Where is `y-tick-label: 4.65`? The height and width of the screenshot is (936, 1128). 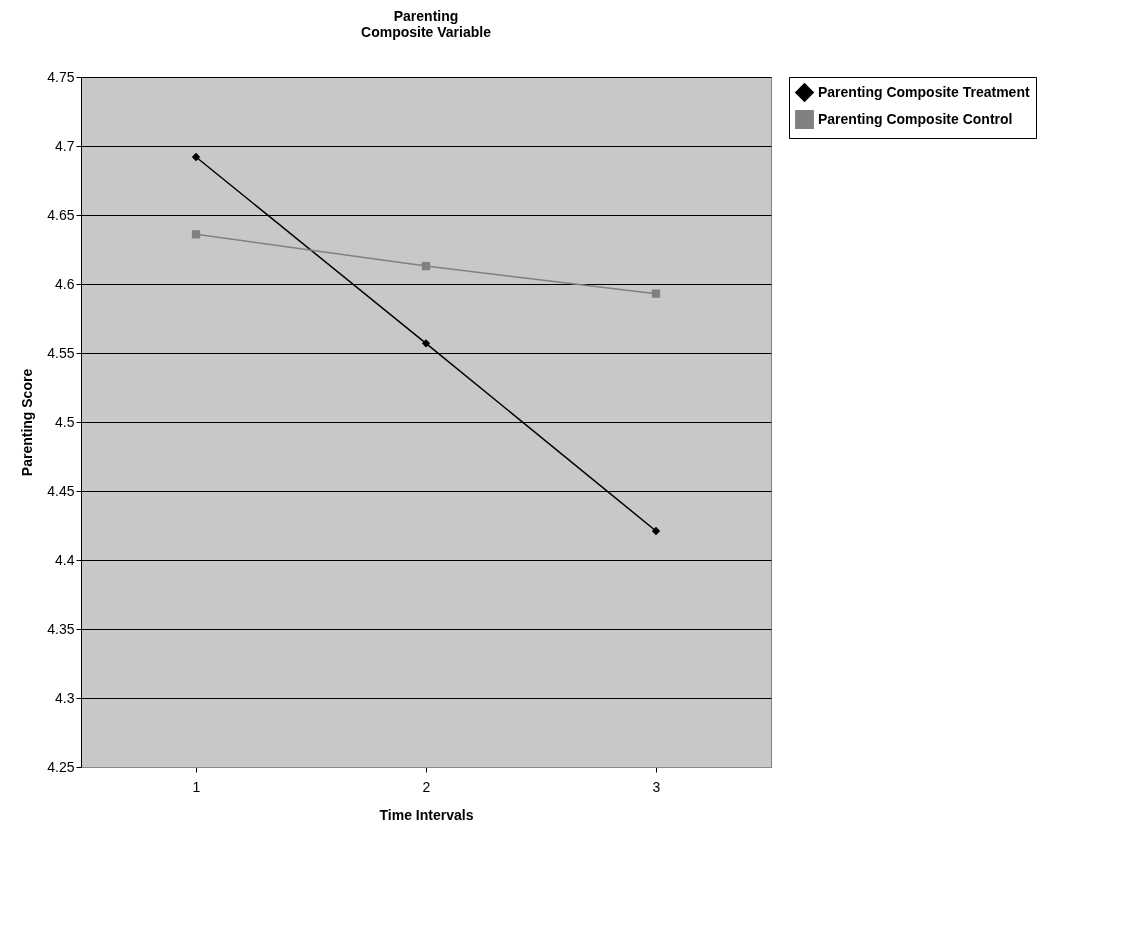
y-tick-label: 4.65 is located at coordinates (61, 214).